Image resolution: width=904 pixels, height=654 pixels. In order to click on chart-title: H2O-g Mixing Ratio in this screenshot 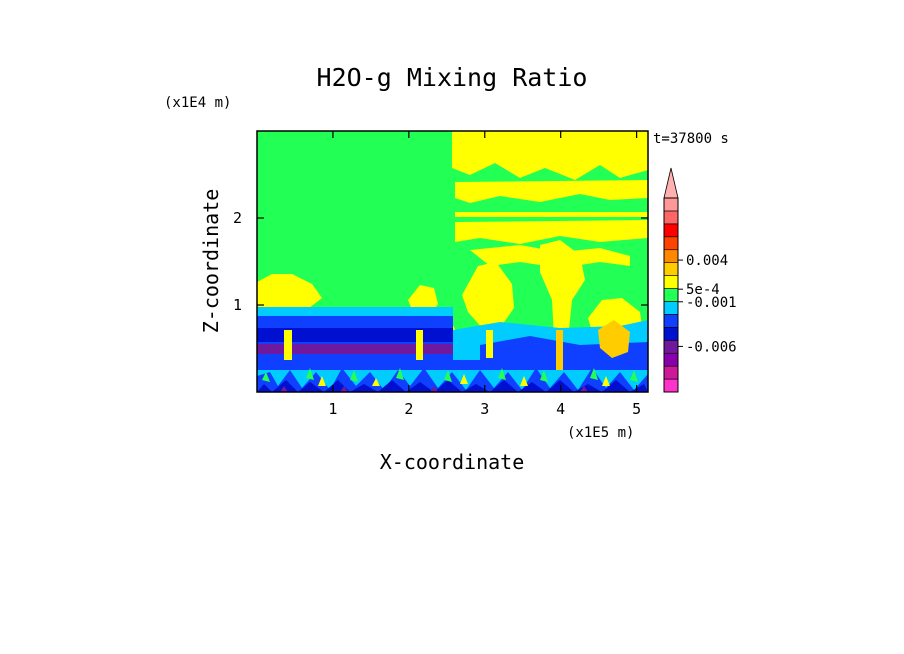, I will do `click(452, 77)`.